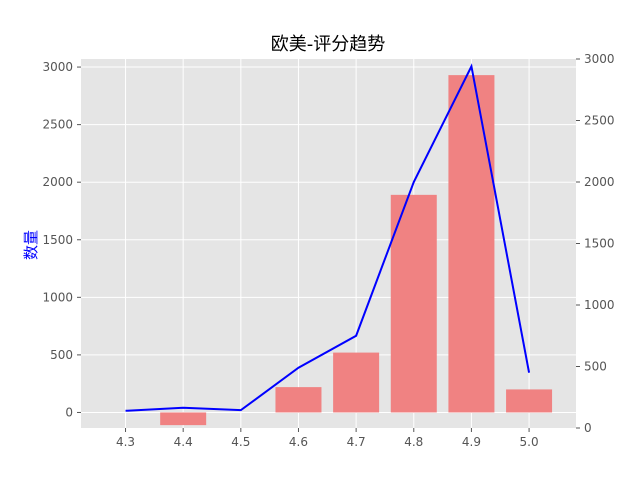 The height and width of the screenshot is (480, 640). What do you see at coordinates (529, 442) in the screenshot?
I see `x-tick-label: 5.0` at bounding box center [529, 442].